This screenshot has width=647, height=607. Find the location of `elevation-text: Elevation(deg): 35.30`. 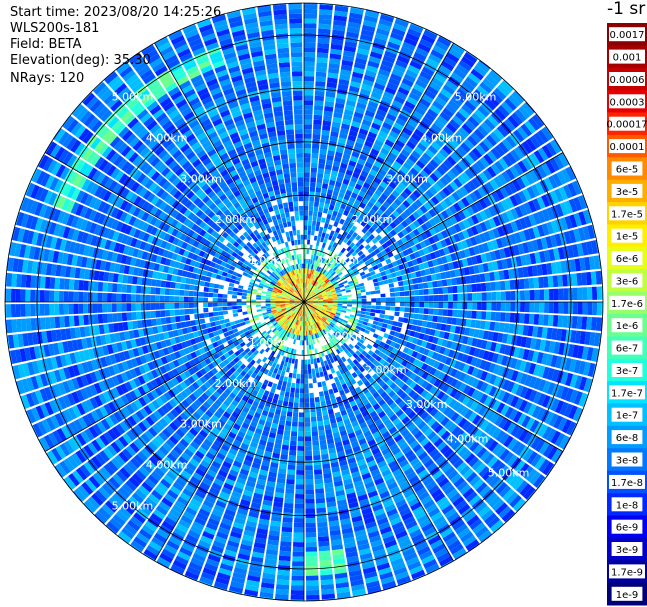

elevation-text: Elevation(deg): 35.30 is located at coordinates (80, 60).